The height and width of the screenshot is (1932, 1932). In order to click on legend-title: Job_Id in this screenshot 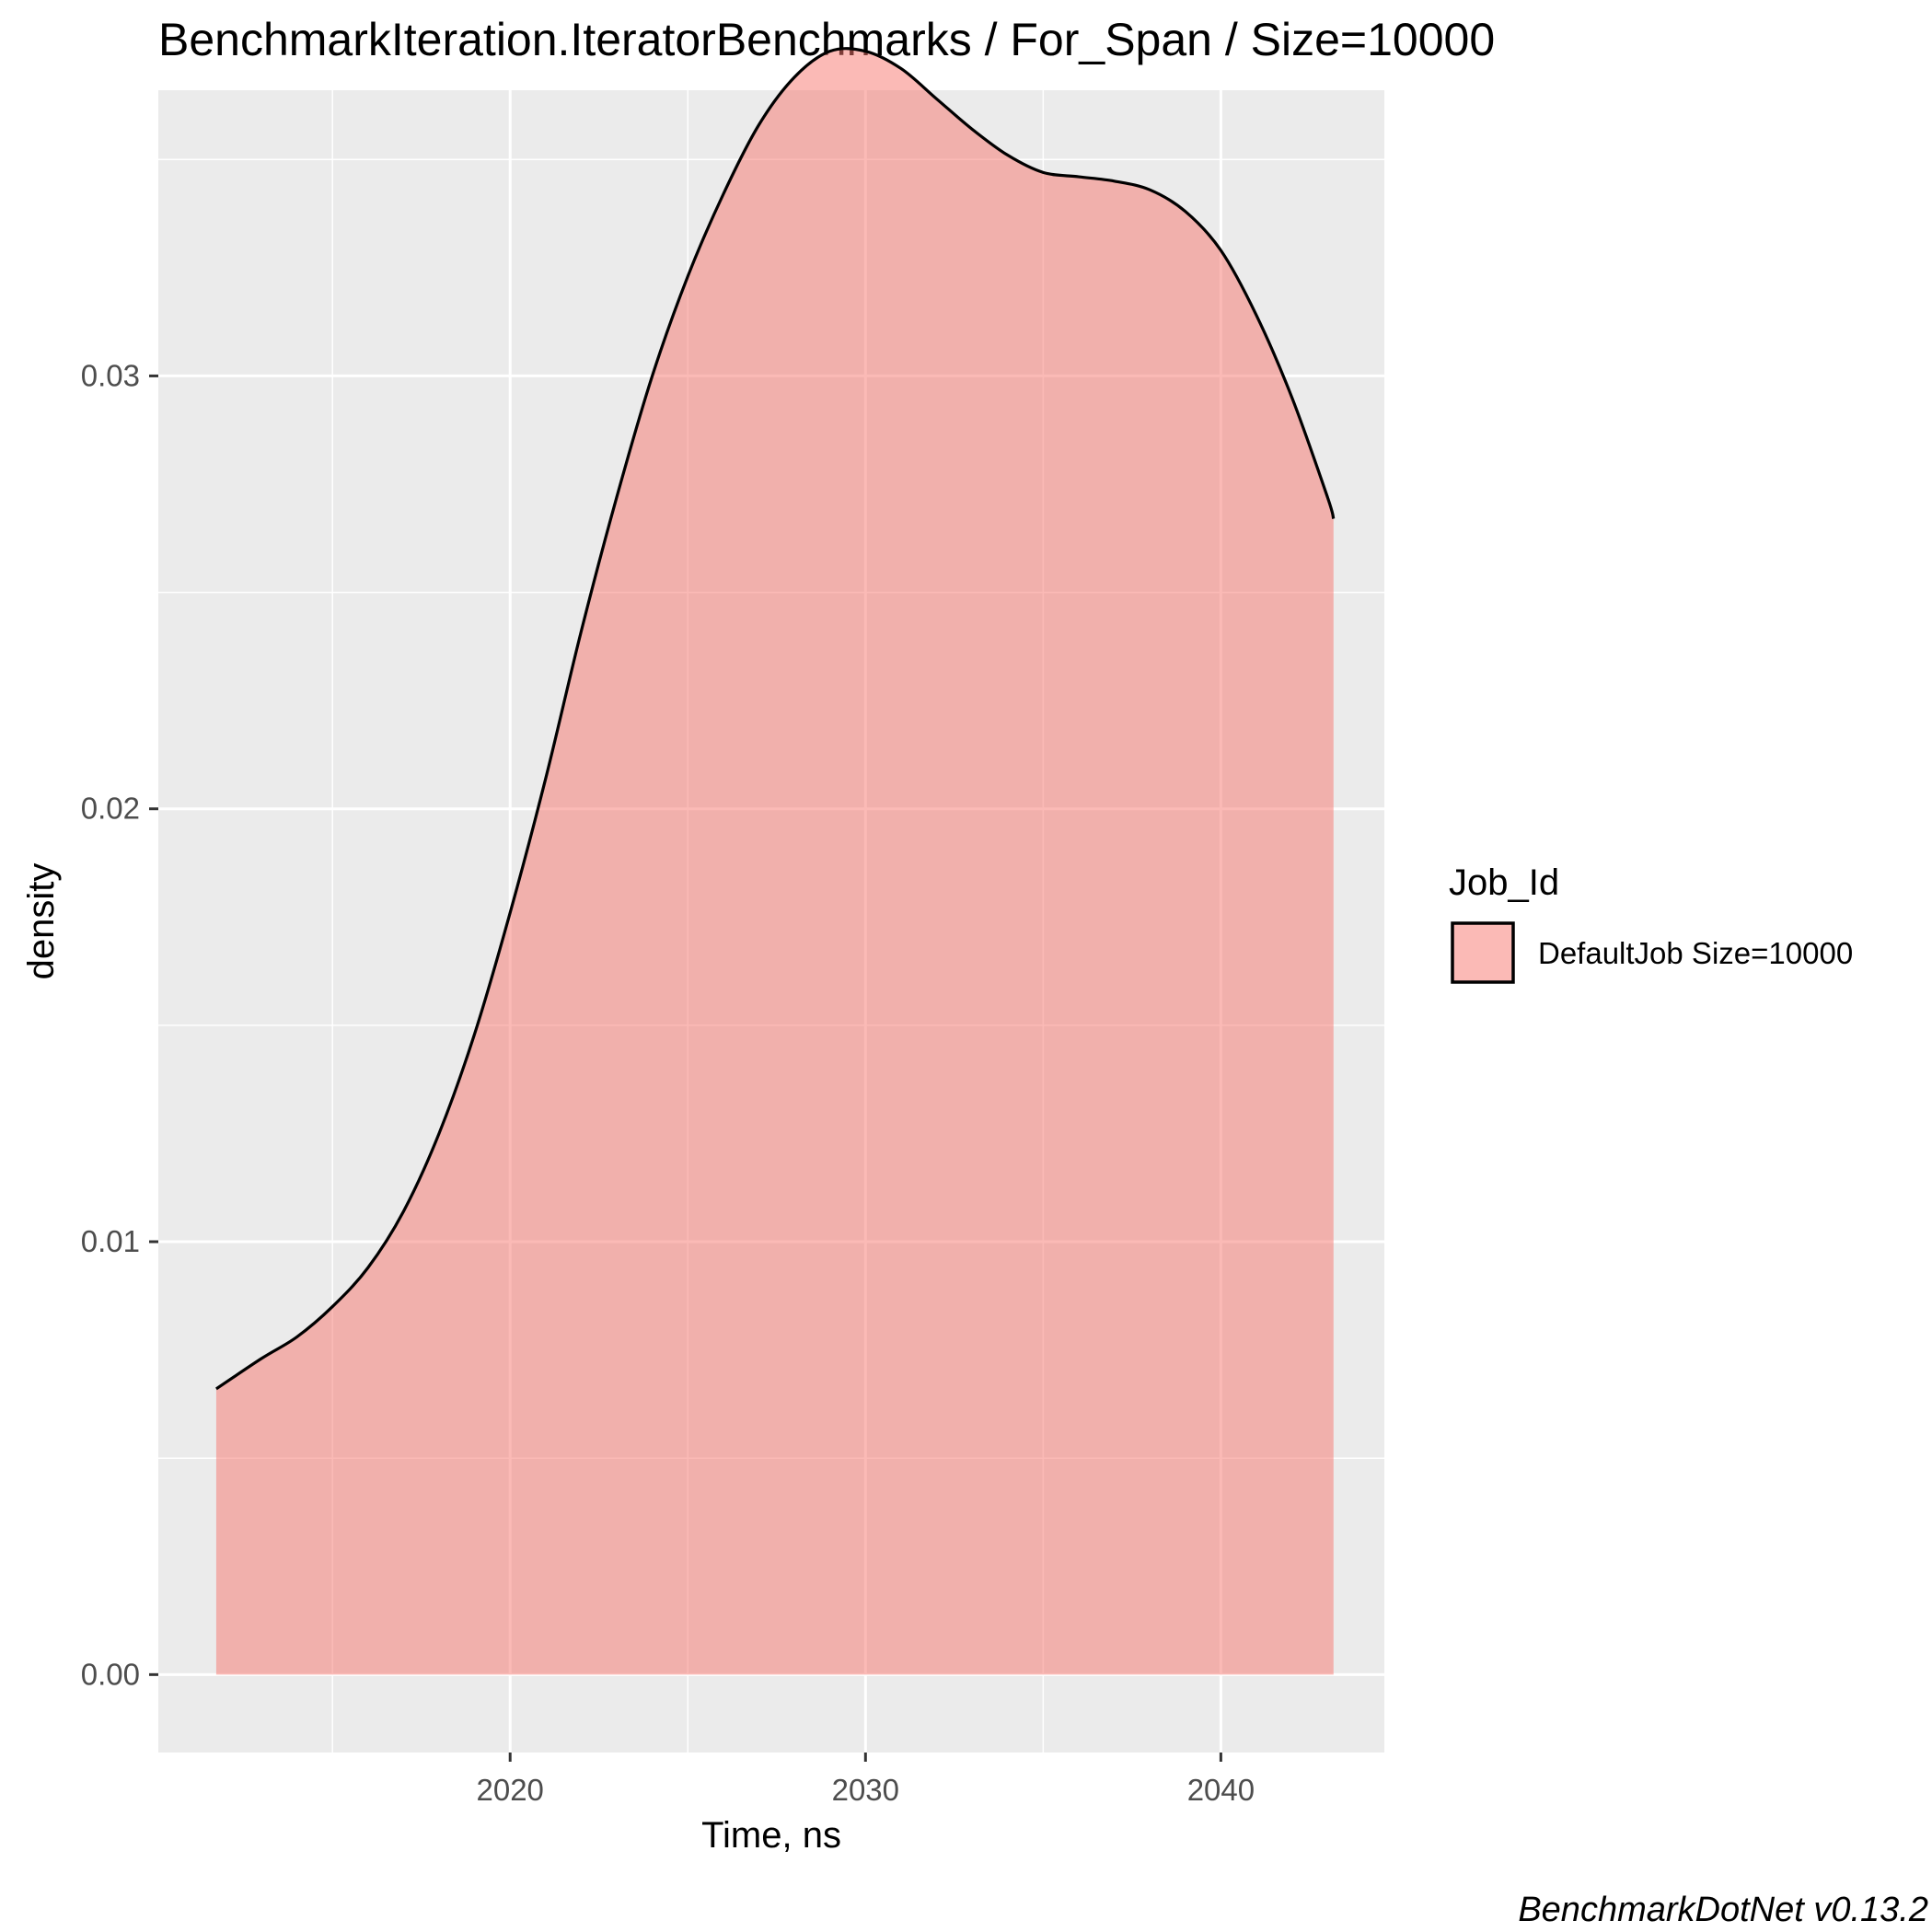, I will do `click(1504, 883)`.